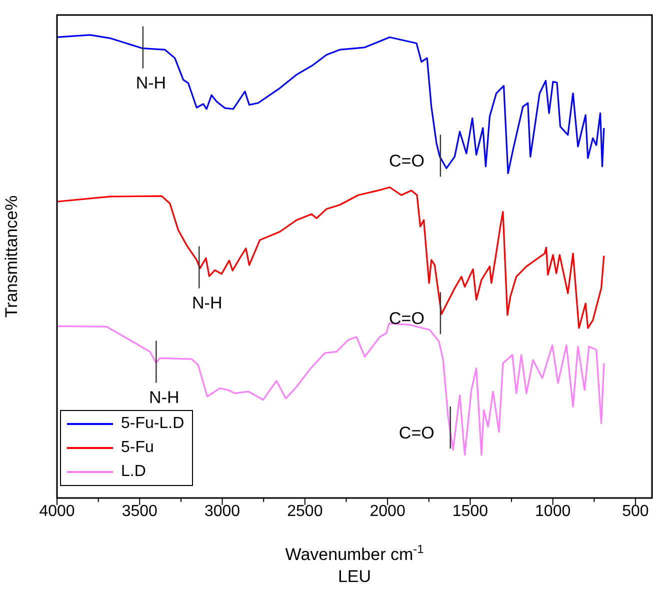  What do you see at coordinates (355, 576) in the screenshot?
I see `text: LEU` at bounding box center [355, 576].